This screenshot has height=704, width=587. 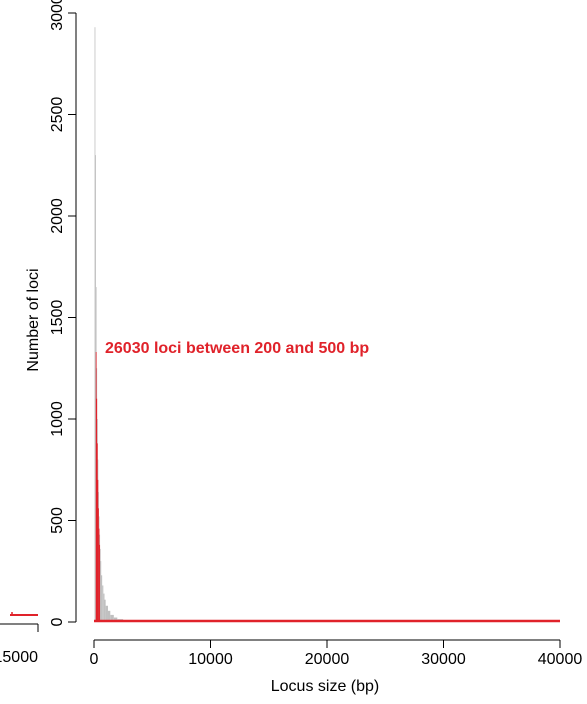 I want to click on y-tick-label: 500, so click(x=57, y=520).